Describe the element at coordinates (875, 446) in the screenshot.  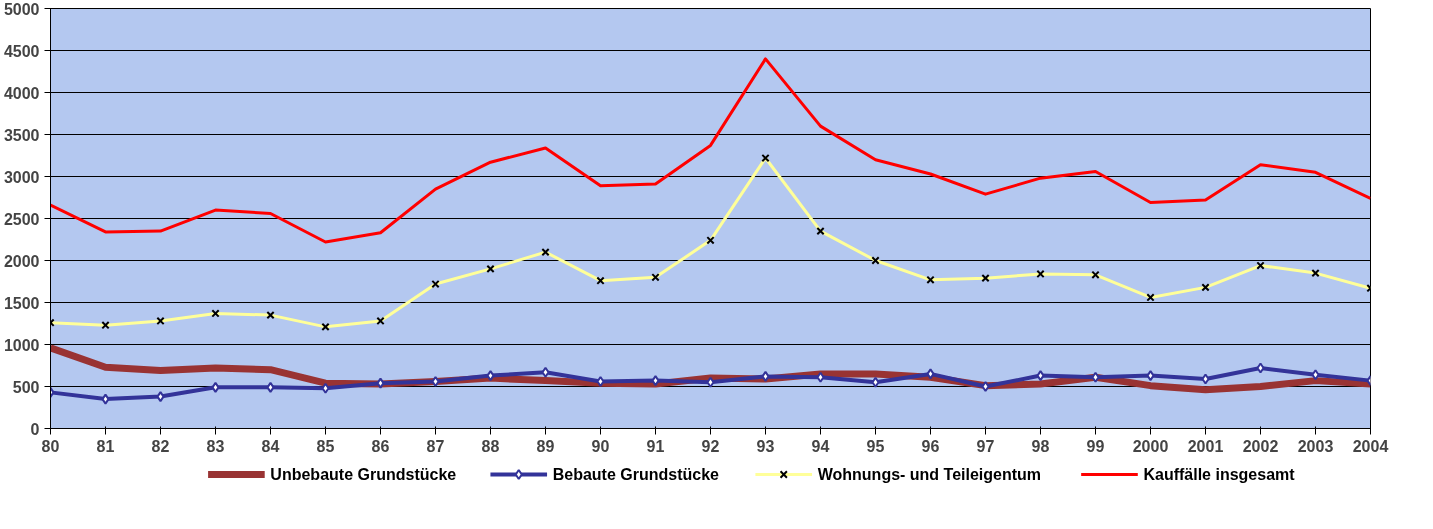
I see `x-tick-label: 95` at that location.